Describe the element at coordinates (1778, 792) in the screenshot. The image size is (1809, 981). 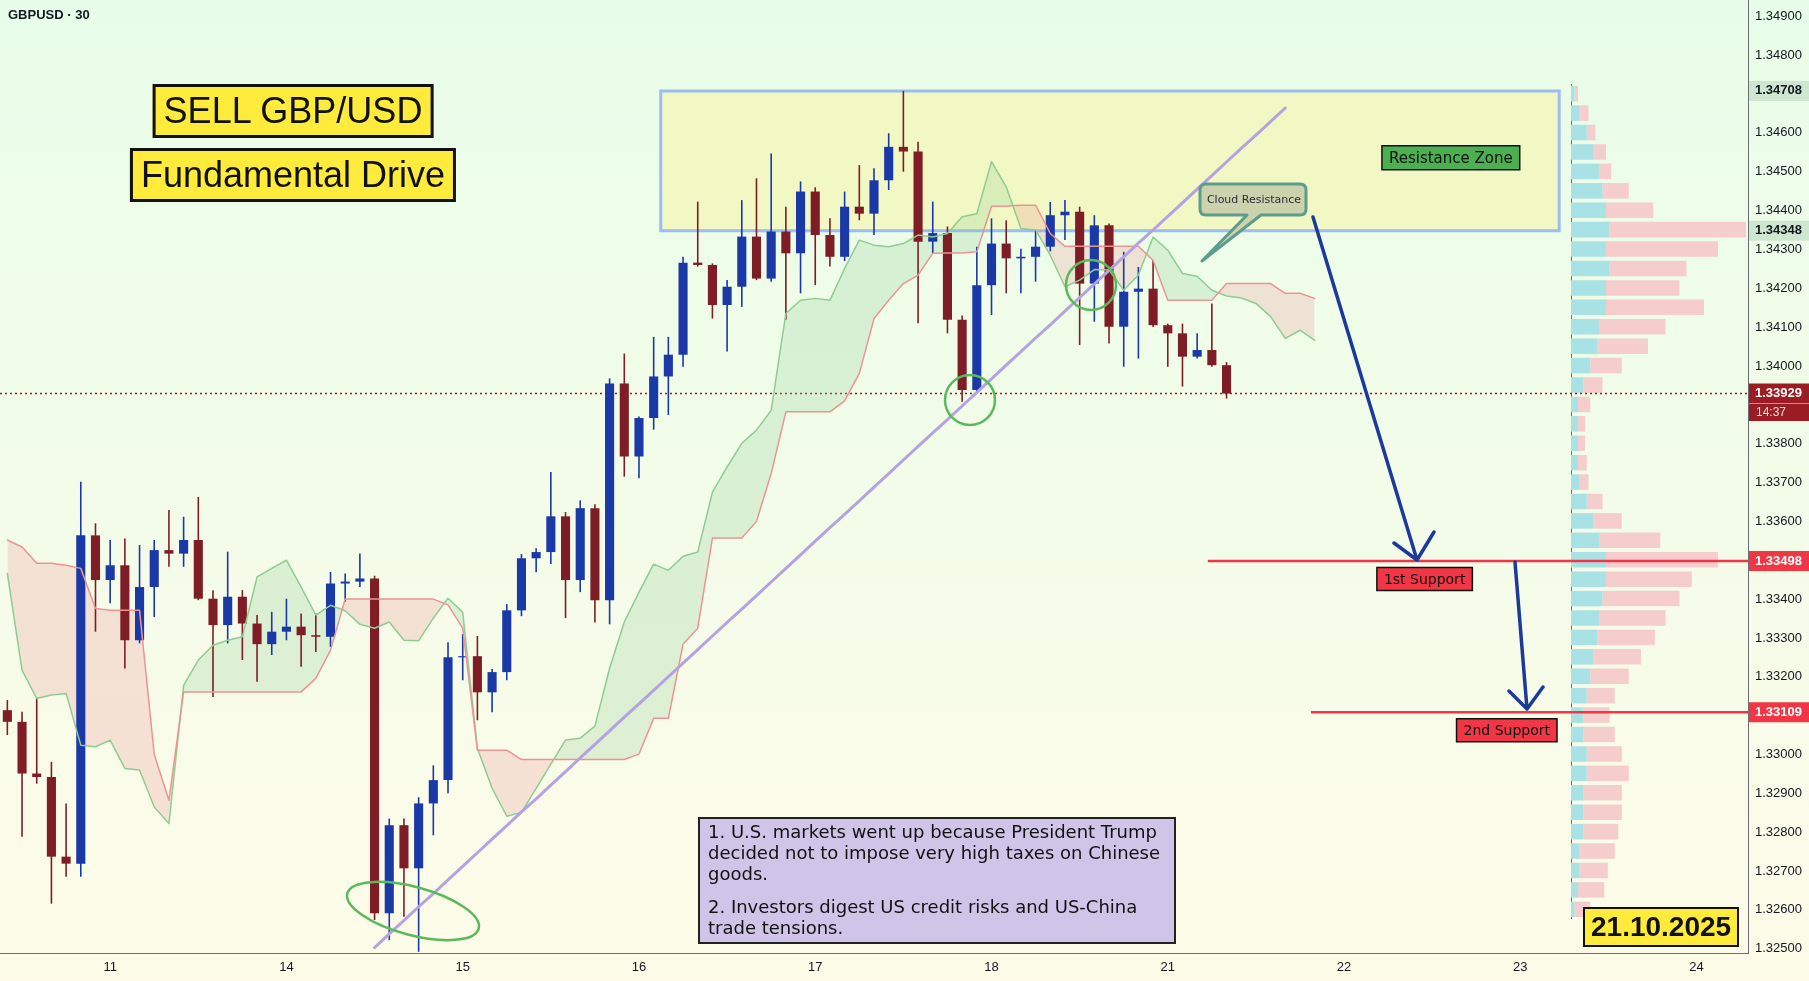
I see `y-tick-label: 1.32900` at that location.